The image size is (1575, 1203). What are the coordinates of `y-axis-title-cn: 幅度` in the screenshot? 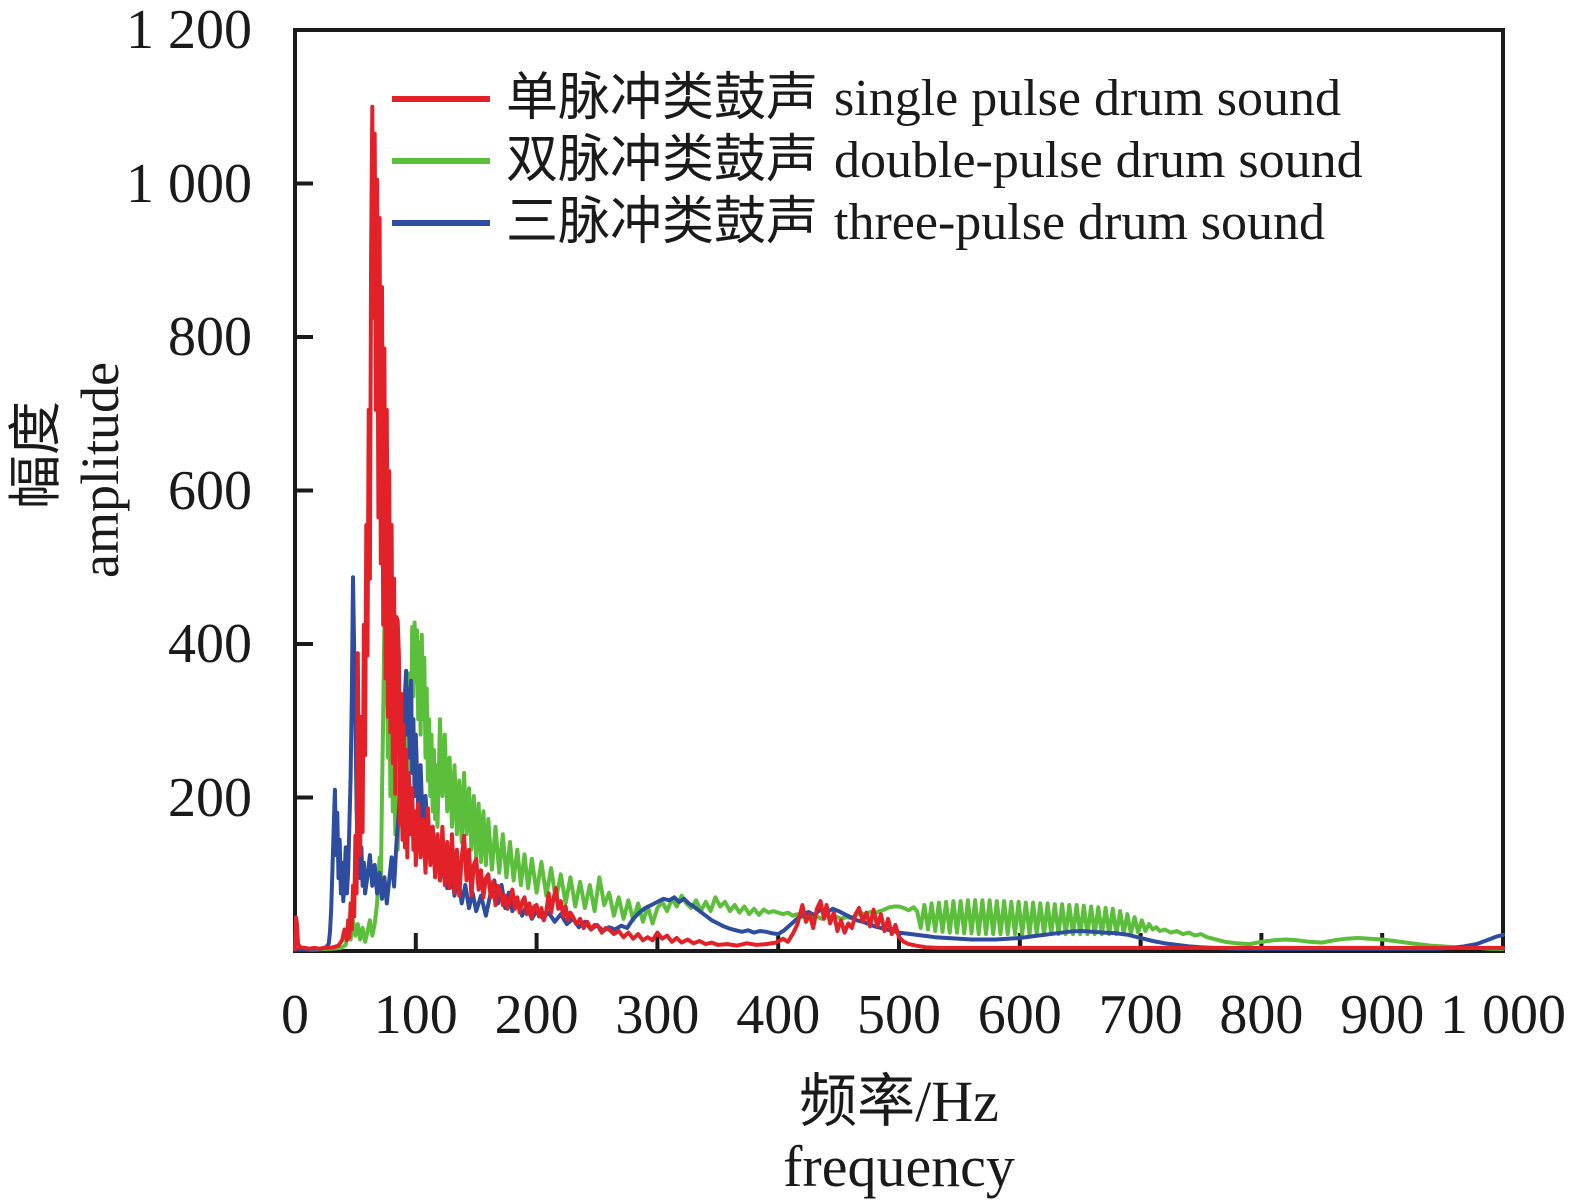 It's located at (36, 455).